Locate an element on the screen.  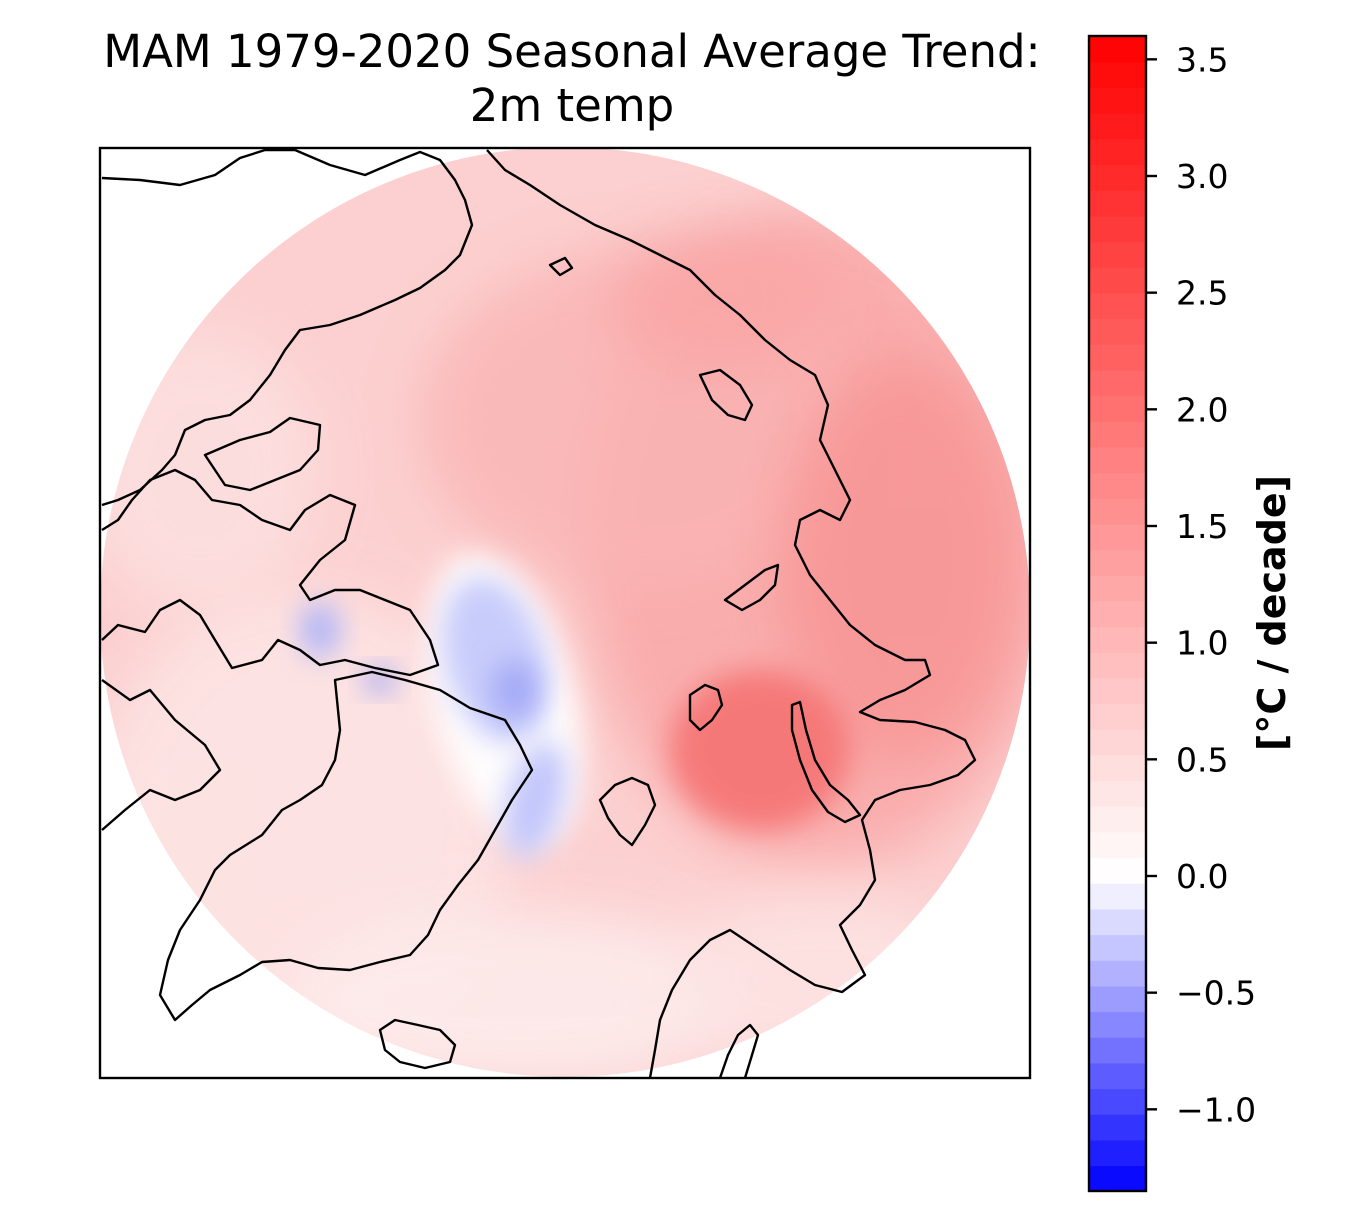
colorbar-tick-label: 3.0 is located at coordinates (1202, 176).